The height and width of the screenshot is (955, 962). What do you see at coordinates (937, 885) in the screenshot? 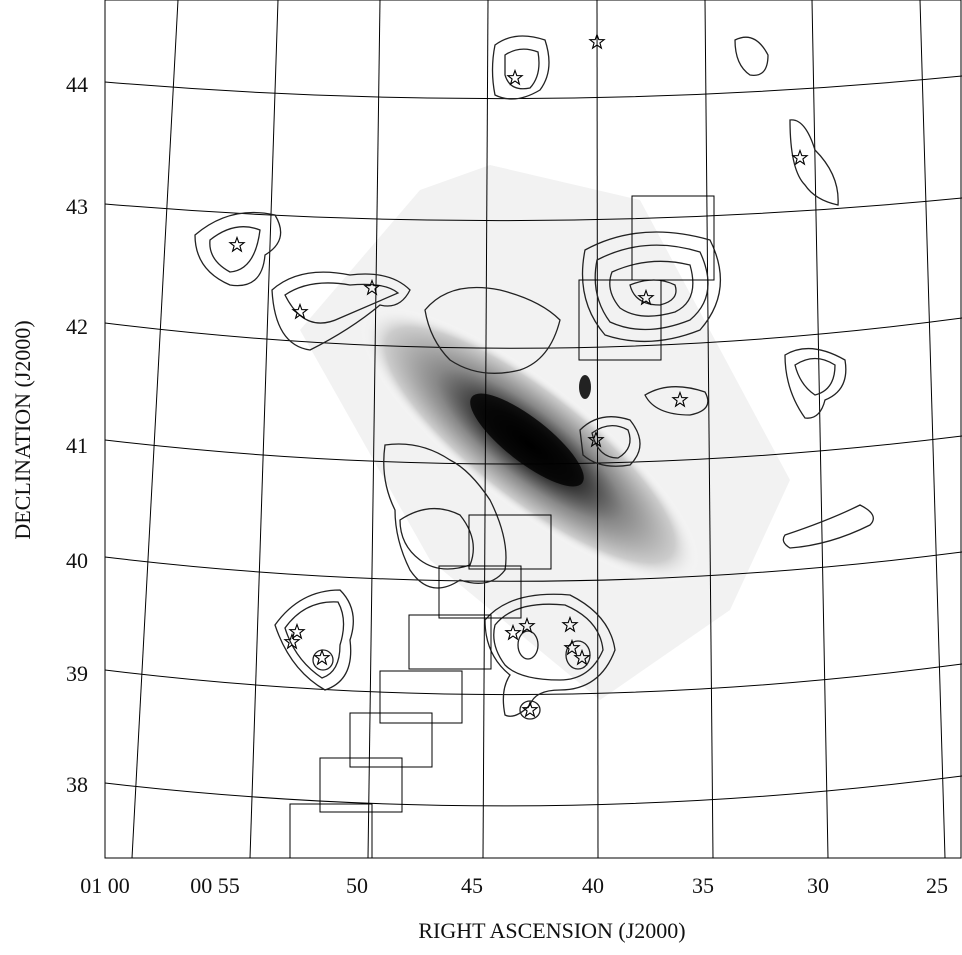
I see `x-tick-label: 25` at bounding box center [937, 885].